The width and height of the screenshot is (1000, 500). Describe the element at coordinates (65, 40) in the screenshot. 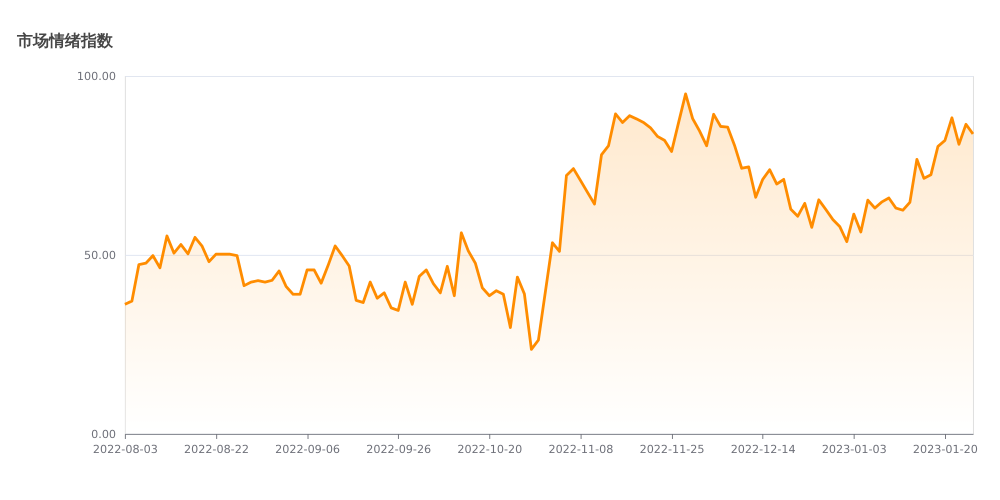

I see `chart-title: 市场情绪指数` at that location.